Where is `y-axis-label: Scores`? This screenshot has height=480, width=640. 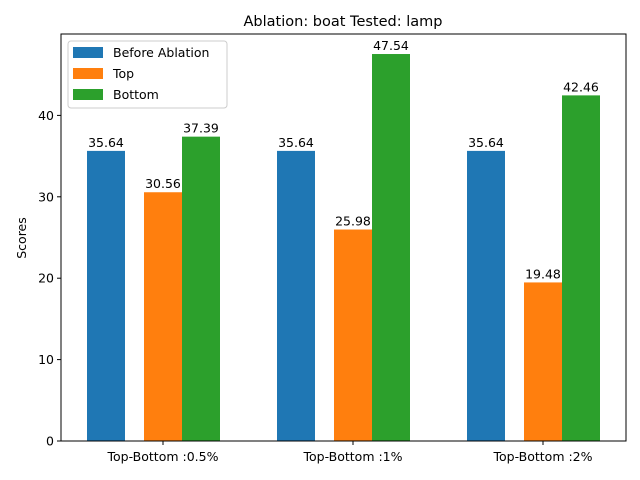
y-axis-label: Scores is located at coordinates (21, 238).